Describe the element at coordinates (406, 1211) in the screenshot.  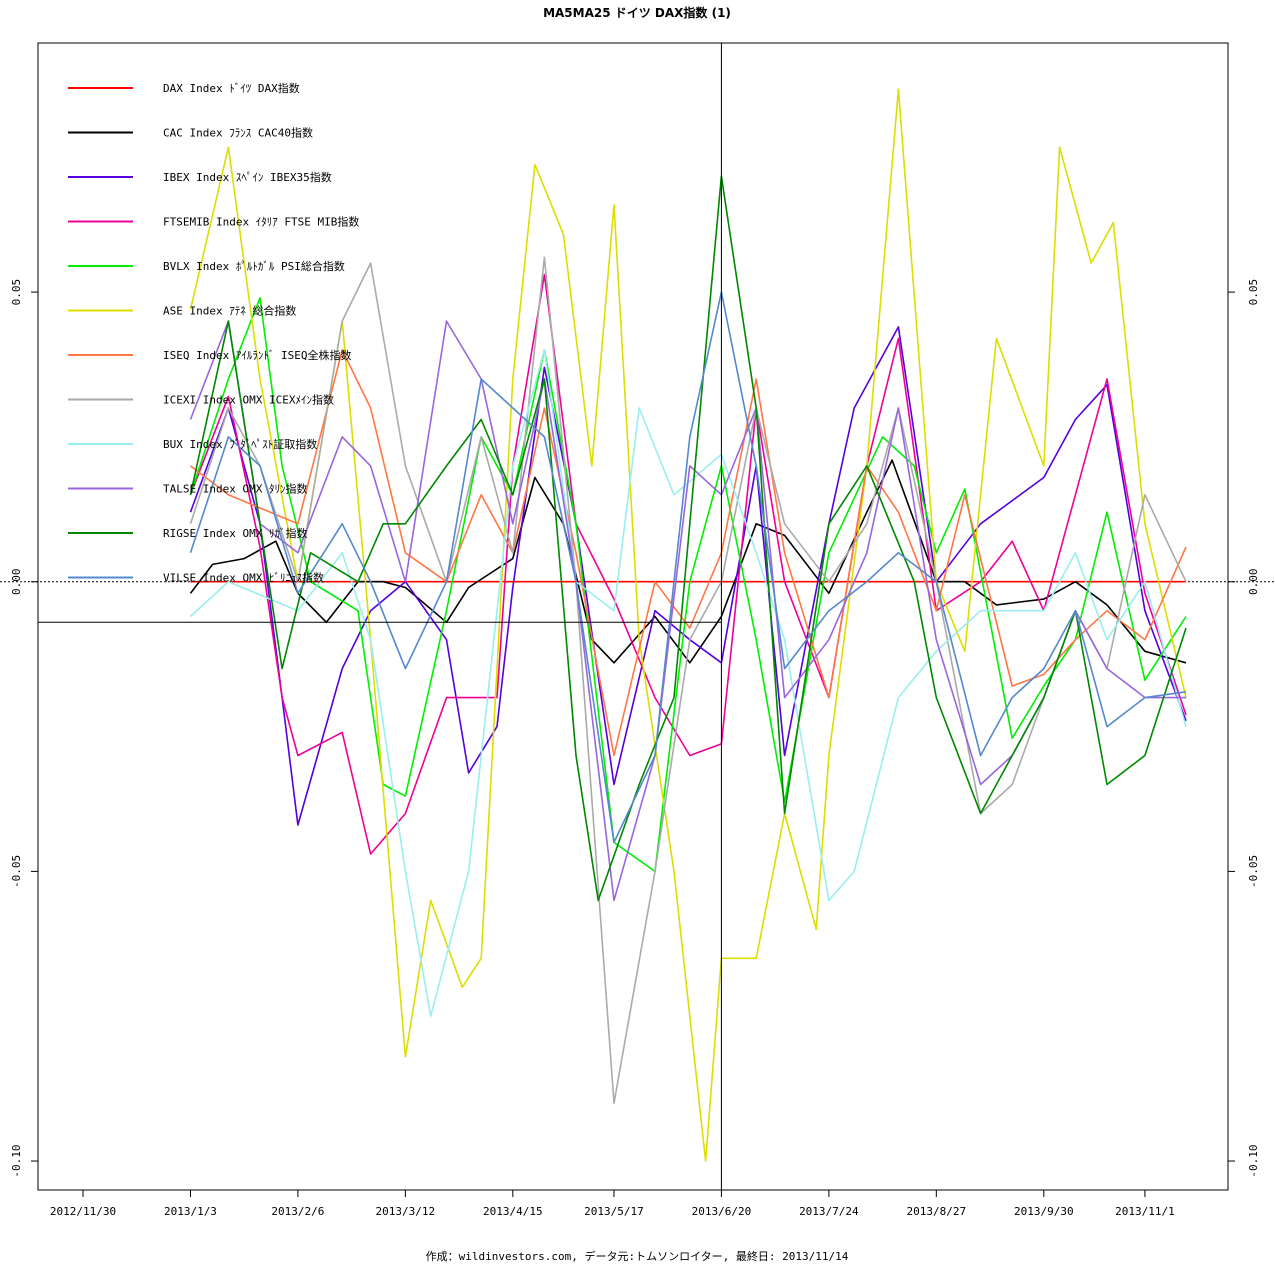
I see `x-tick-label: 2013/3/12` at that location.